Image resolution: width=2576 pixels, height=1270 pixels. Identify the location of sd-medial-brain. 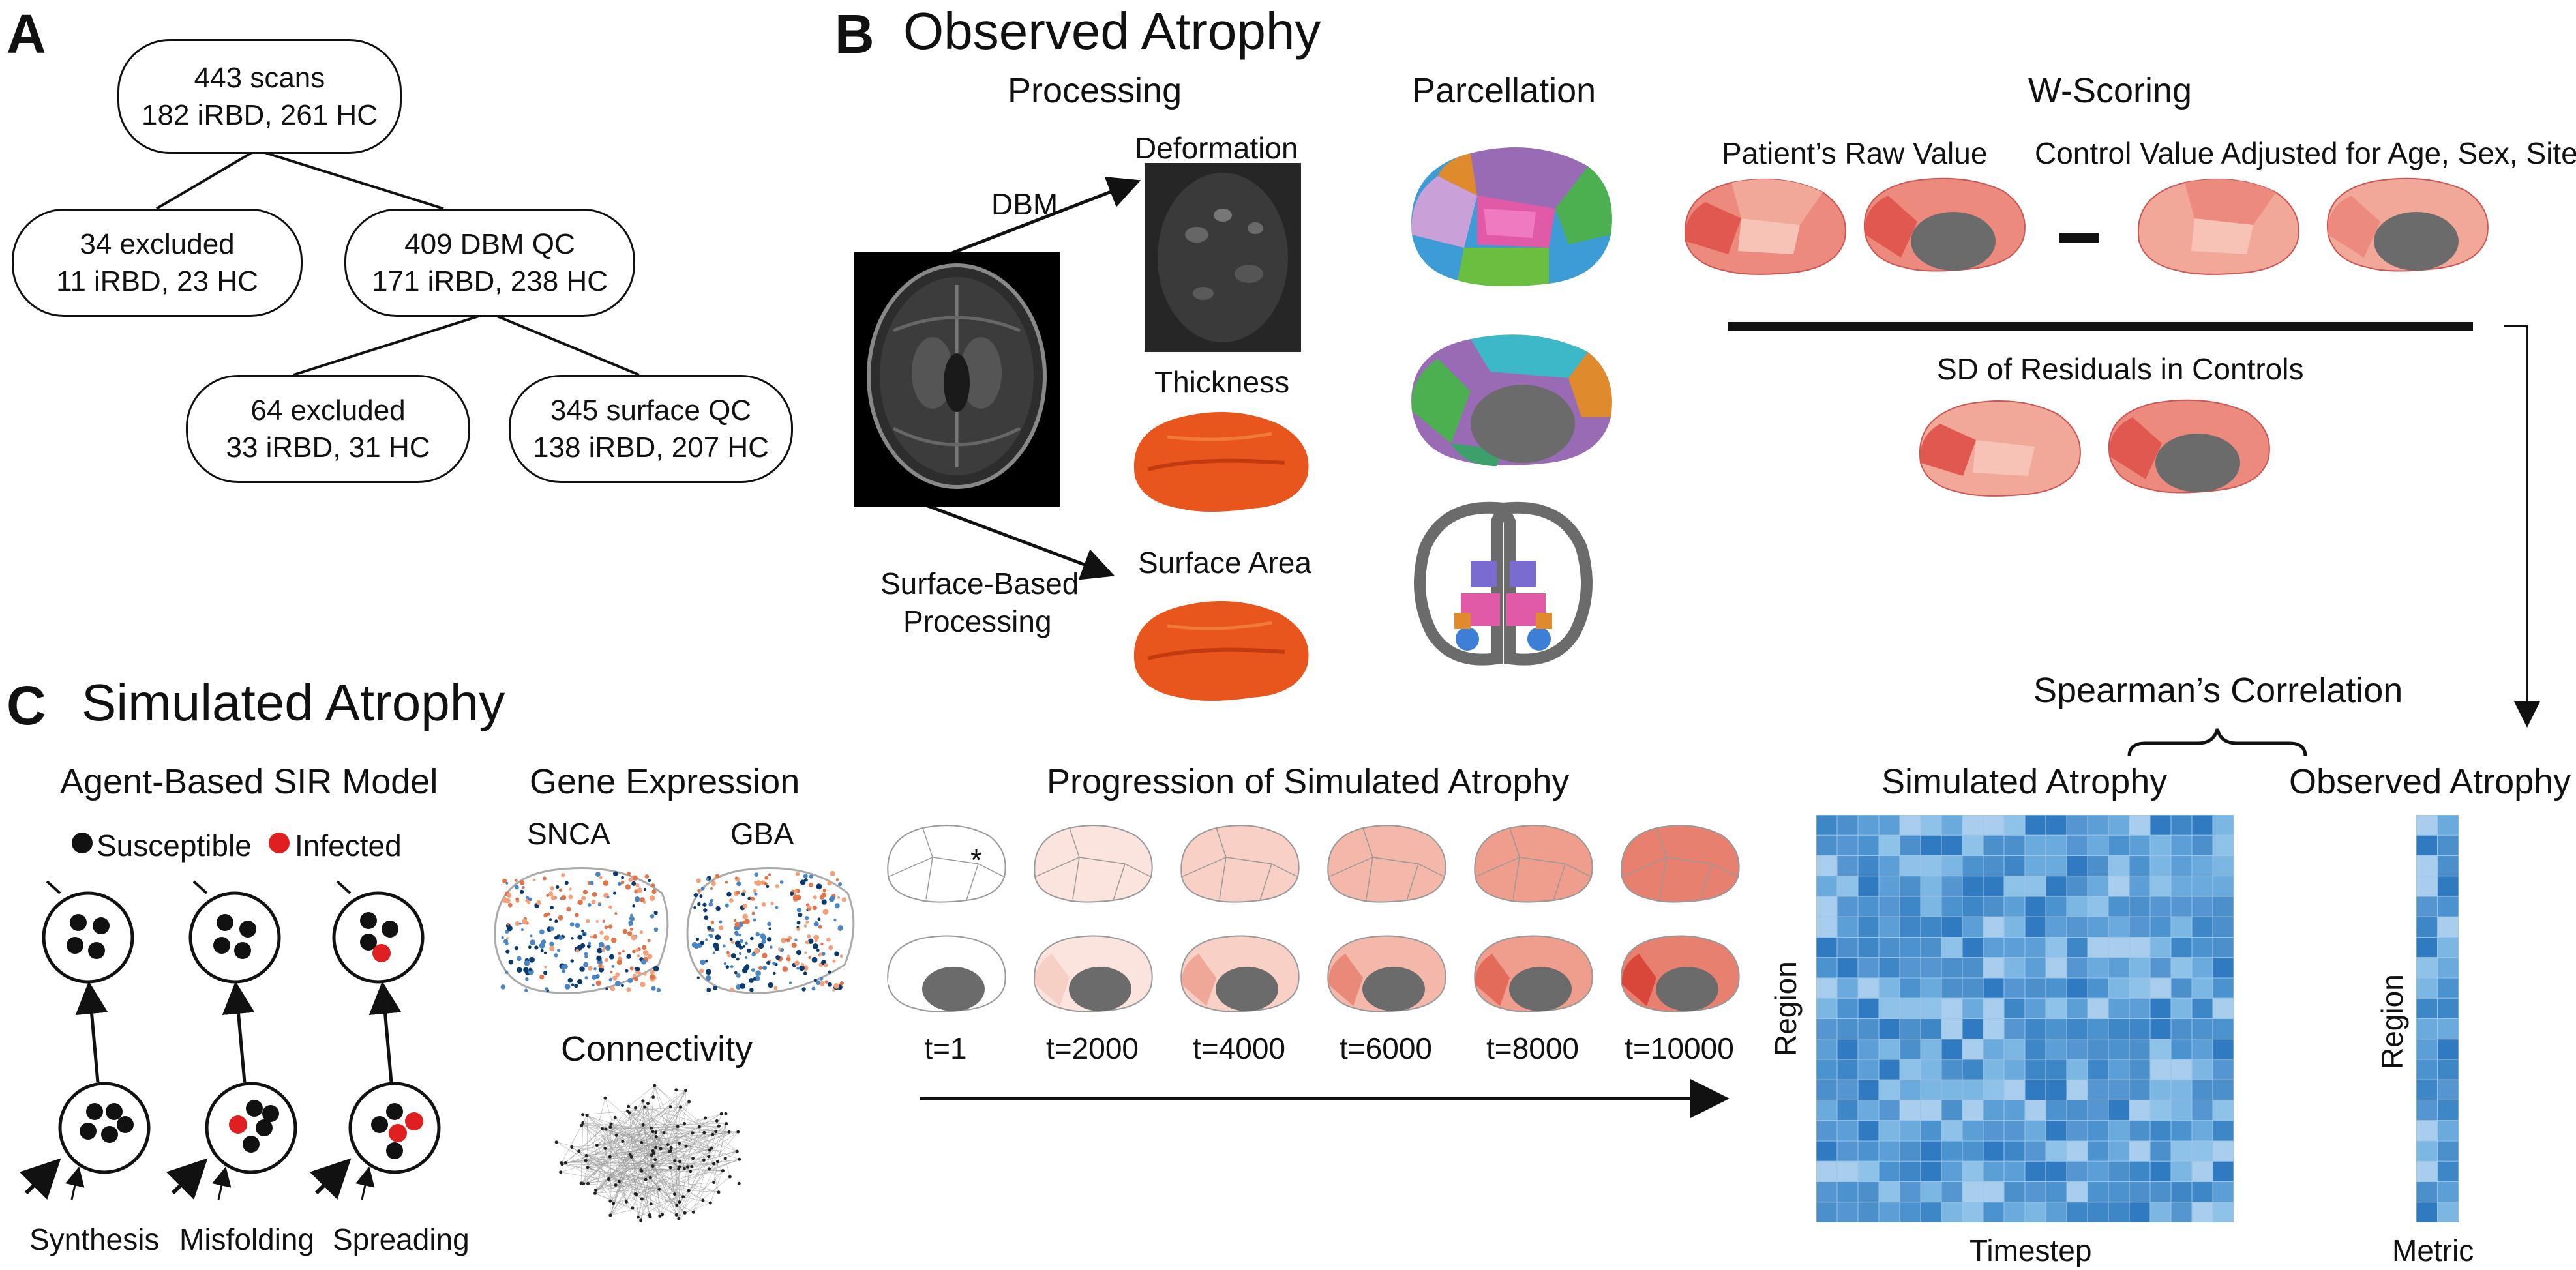
(2189, 446).